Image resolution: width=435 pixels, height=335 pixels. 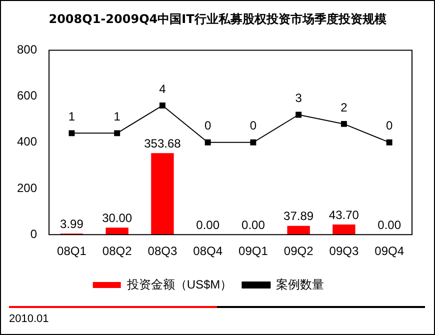 I want to click on data-label: 353.68, so click(x=163, y=143).